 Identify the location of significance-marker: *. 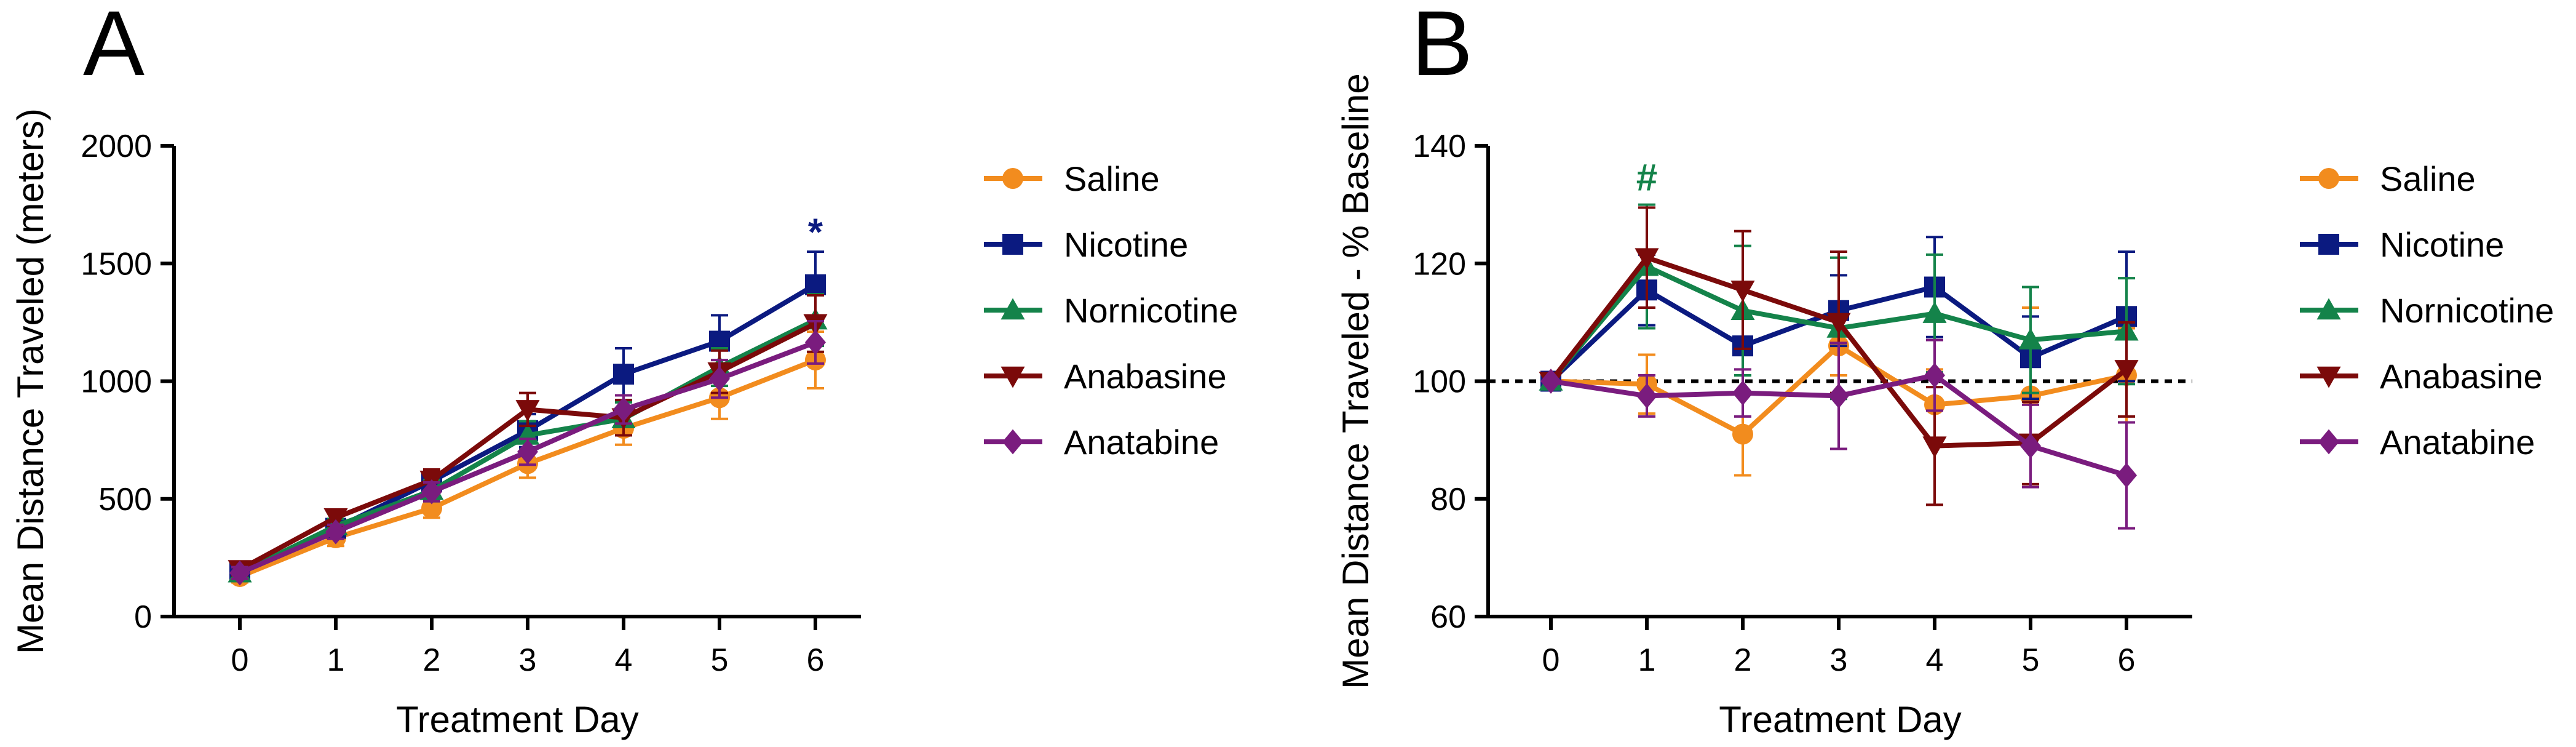
(816, 233).